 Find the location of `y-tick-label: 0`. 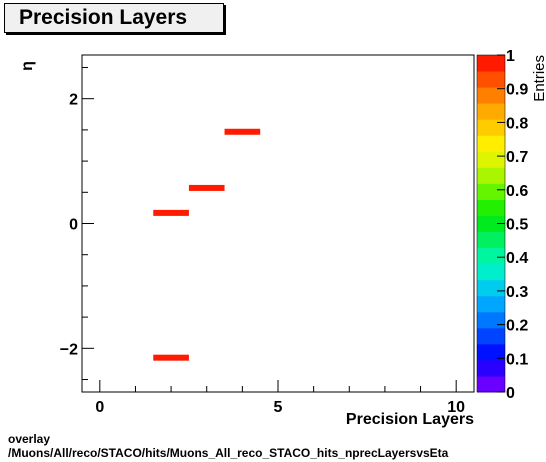

y-tick-label: 0 is located at coordinates (73, 225).